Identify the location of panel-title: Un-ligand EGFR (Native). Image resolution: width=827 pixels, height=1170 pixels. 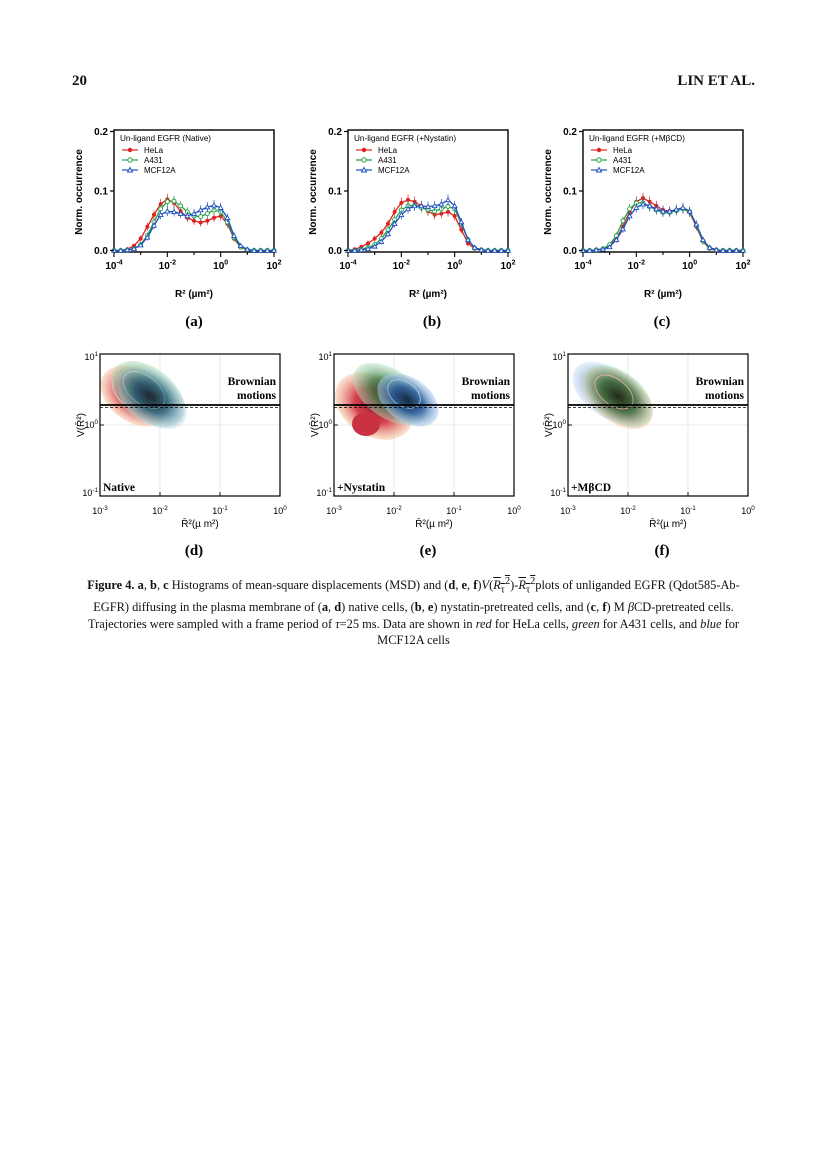
(165, 138).